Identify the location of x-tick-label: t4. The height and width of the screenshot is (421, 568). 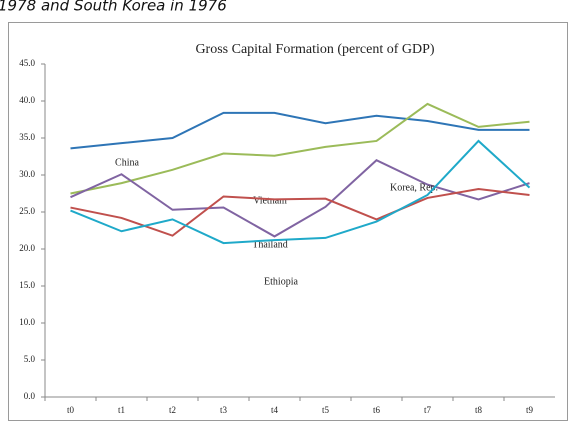
(275, 410).